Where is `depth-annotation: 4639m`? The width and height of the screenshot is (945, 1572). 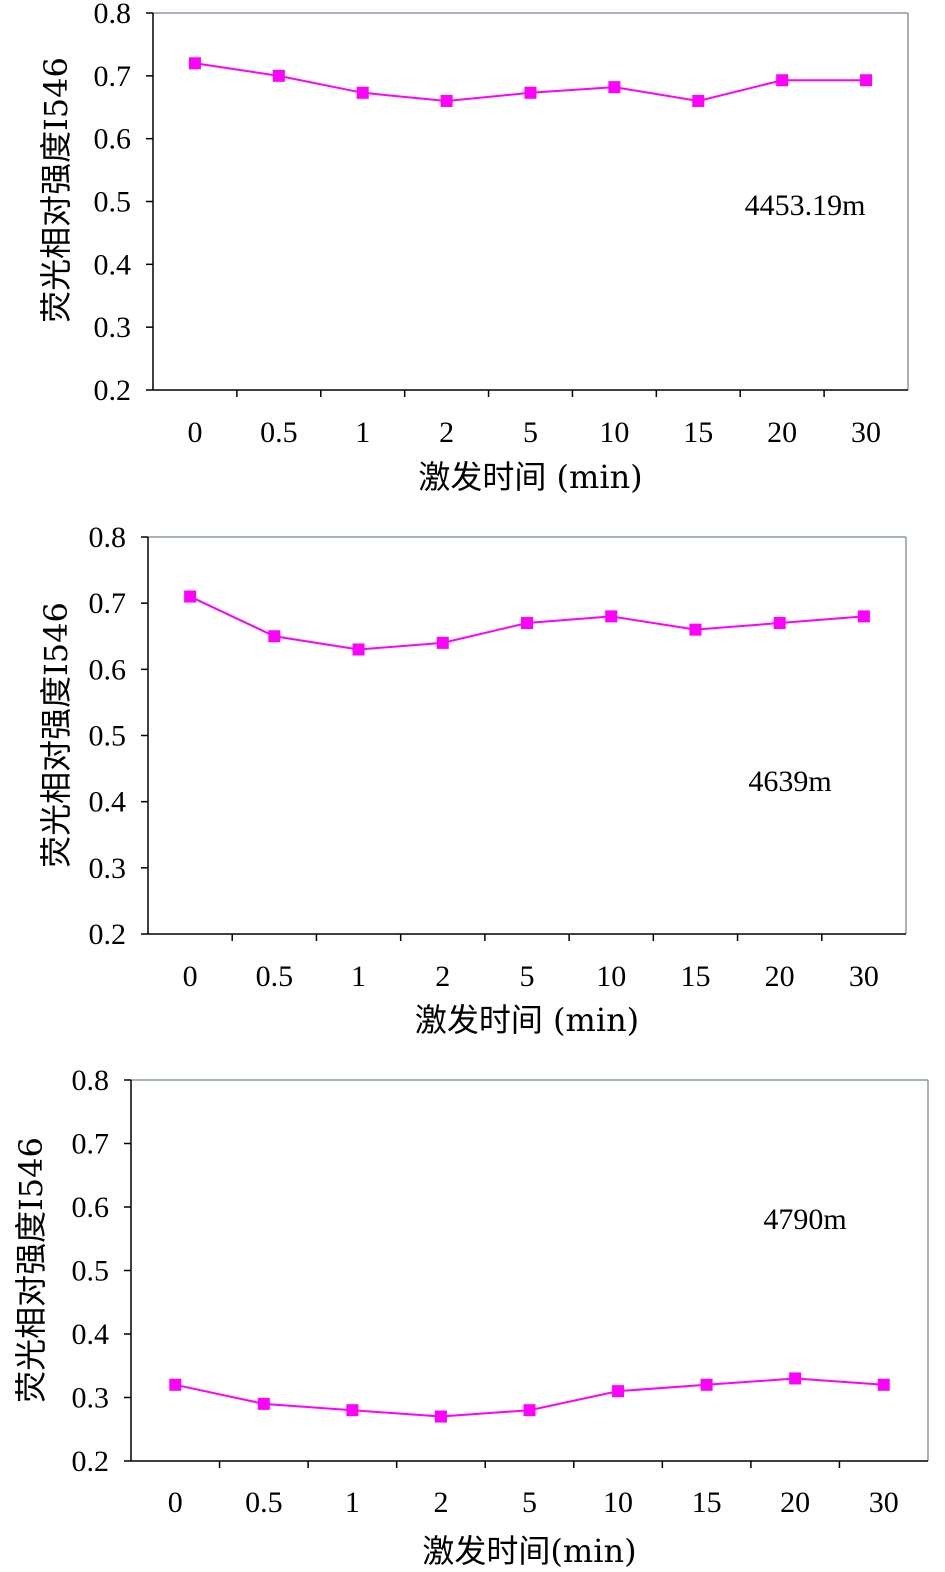 depth-annotation: 4639m is located at coordinates (789, 781).